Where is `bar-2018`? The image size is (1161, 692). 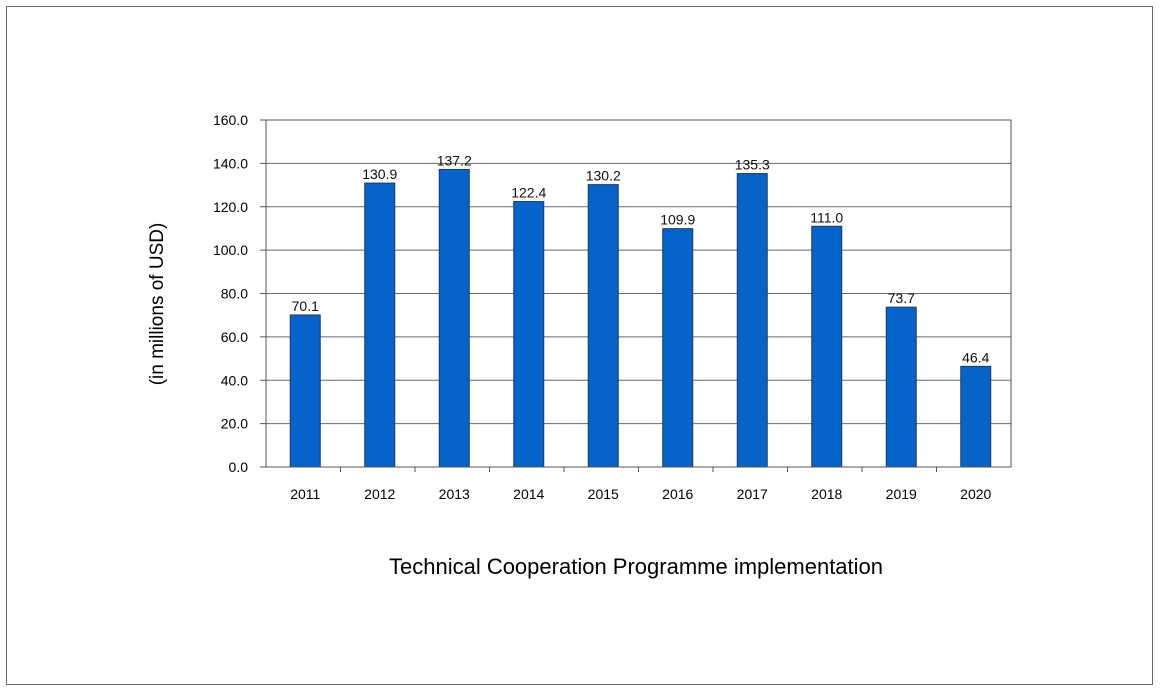 bar-2018 is located at coordinates (827, 346).